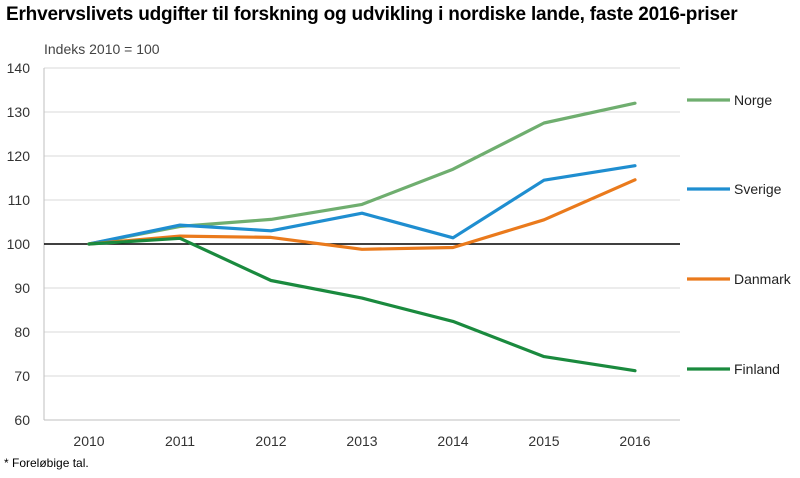 The height and width of the screenshot is (478, 800). Describe the element at coordinates (46, 463) in the screenshot. I see `footnote: * Foreløbige tal.` at that location.